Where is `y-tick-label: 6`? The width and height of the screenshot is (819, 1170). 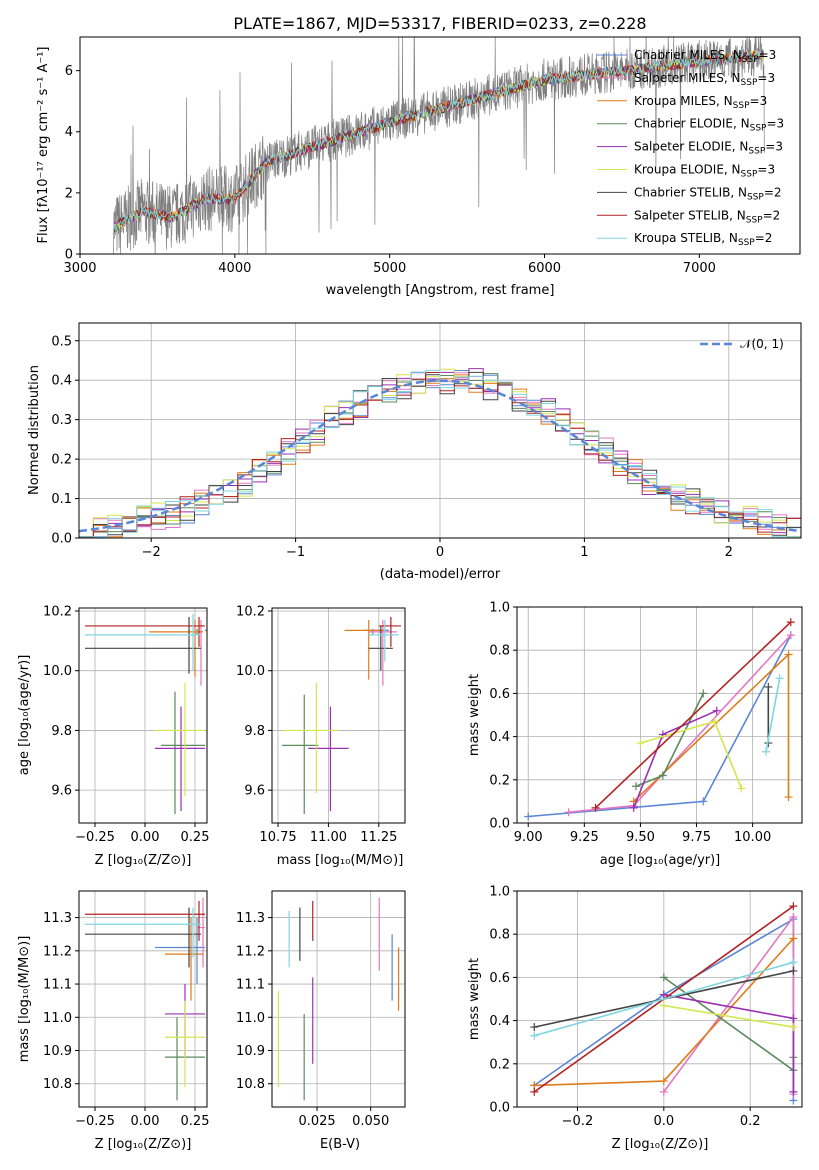
y-tick-label: 6 is located at coordinates (69, 71).